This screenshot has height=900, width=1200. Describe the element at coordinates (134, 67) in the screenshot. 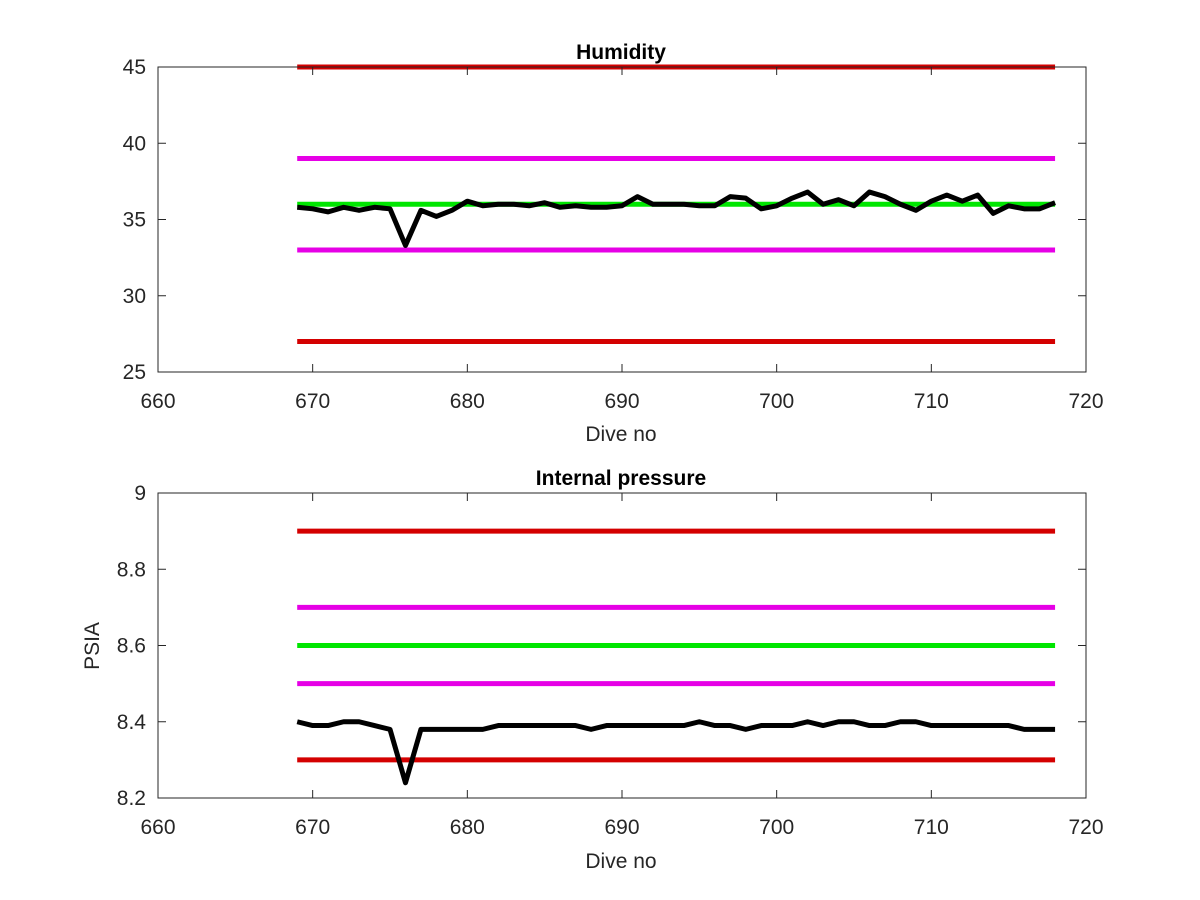

I see `humidity-y-tick-label-4: 45` at that location.